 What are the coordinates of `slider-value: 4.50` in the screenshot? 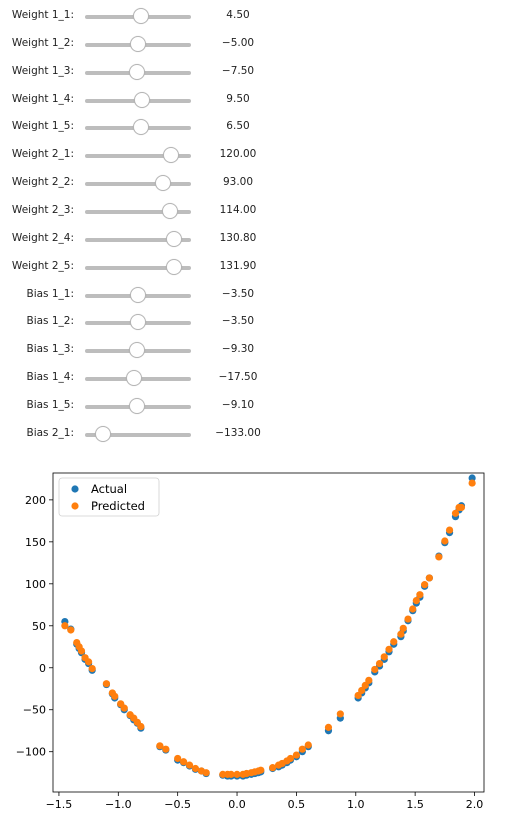 It's located at (238, 15).